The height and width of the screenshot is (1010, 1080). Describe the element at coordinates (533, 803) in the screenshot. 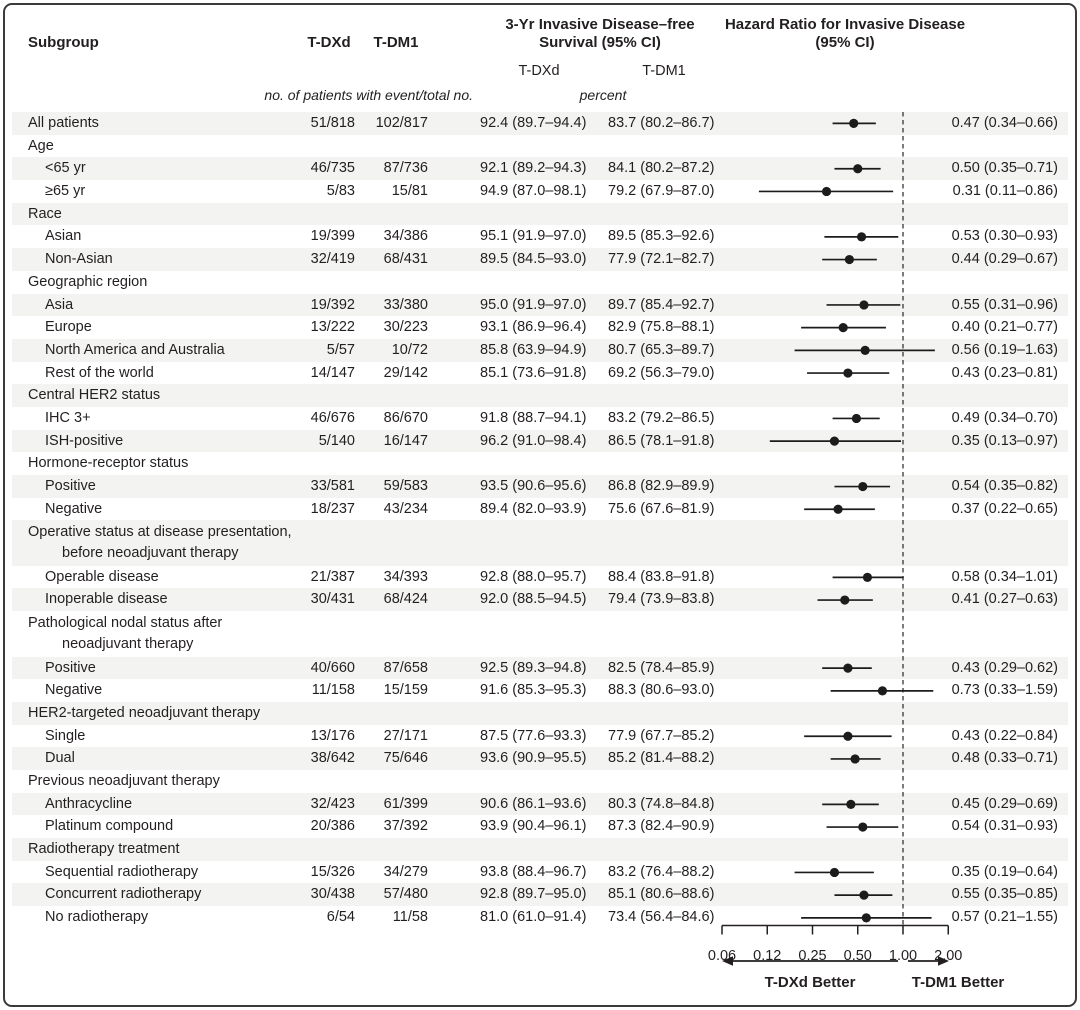

I see `tdxd-survival: 90.6 (86.1–93.6)` at that location.